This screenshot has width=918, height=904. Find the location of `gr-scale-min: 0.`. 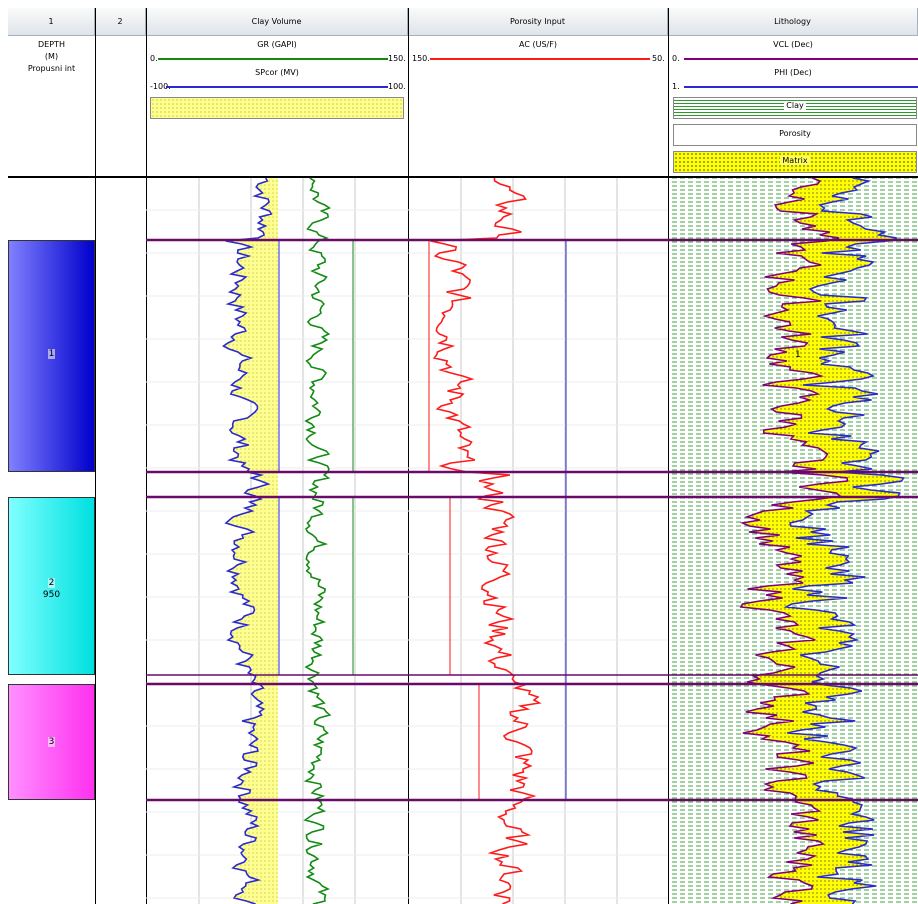

gr-scale-min: 0. is located at coordinates (154, 58).